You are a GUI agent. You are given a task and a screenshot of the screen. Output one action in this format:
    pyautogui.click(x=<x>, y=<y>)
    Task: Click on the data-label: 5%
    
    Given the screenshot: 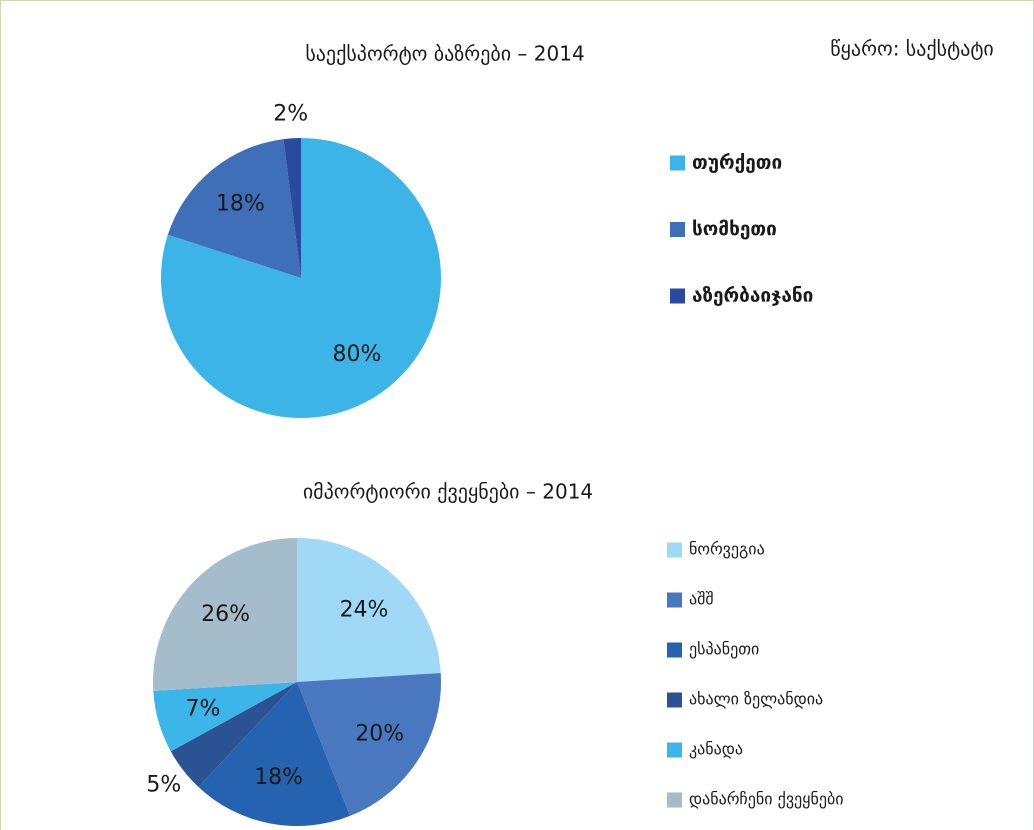 What is the action you would take?
    pyautogui.click(x=163, y=784)
    